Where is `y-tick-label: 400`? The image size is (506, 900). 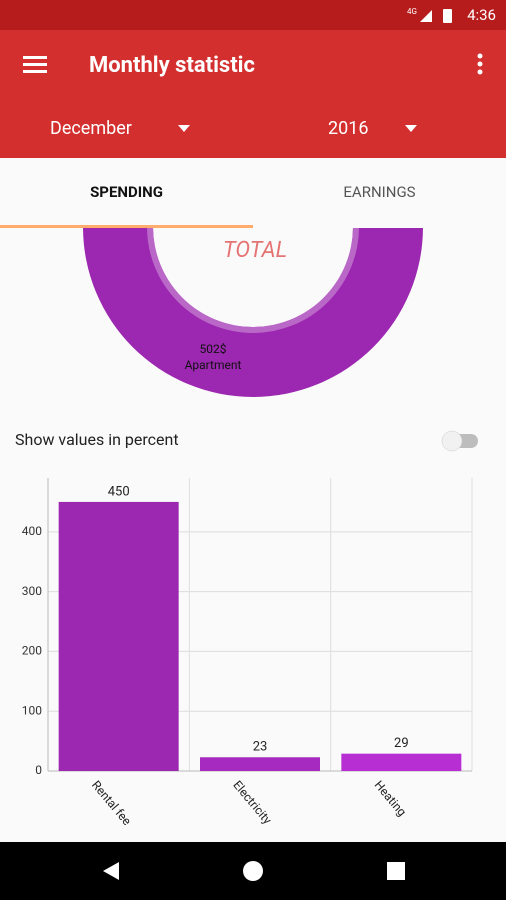
y-tick-label: 400 is located at coordinates (32, 531).